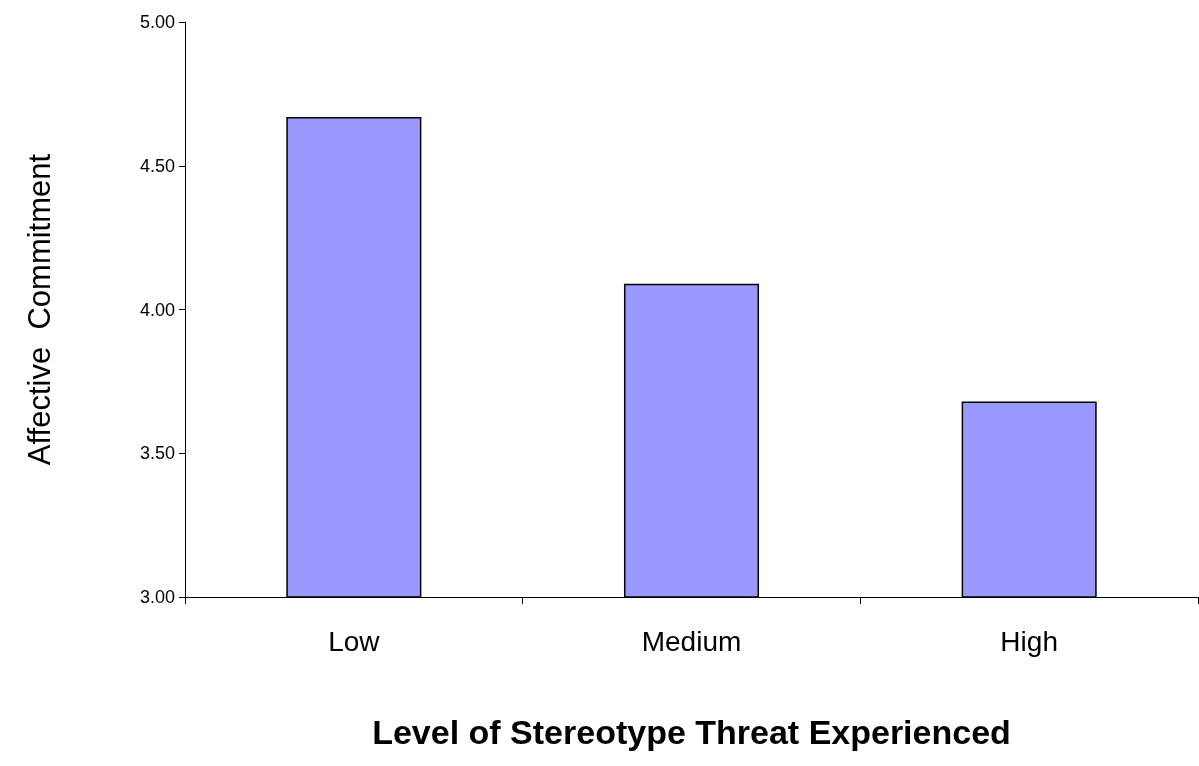 The width and height of the screenshot is (1199, 766). What do you see at coordinates (39, 309) in the screenshot?
I see `y-axis-title: Affective Commitment` at bounding box center [39, 309].